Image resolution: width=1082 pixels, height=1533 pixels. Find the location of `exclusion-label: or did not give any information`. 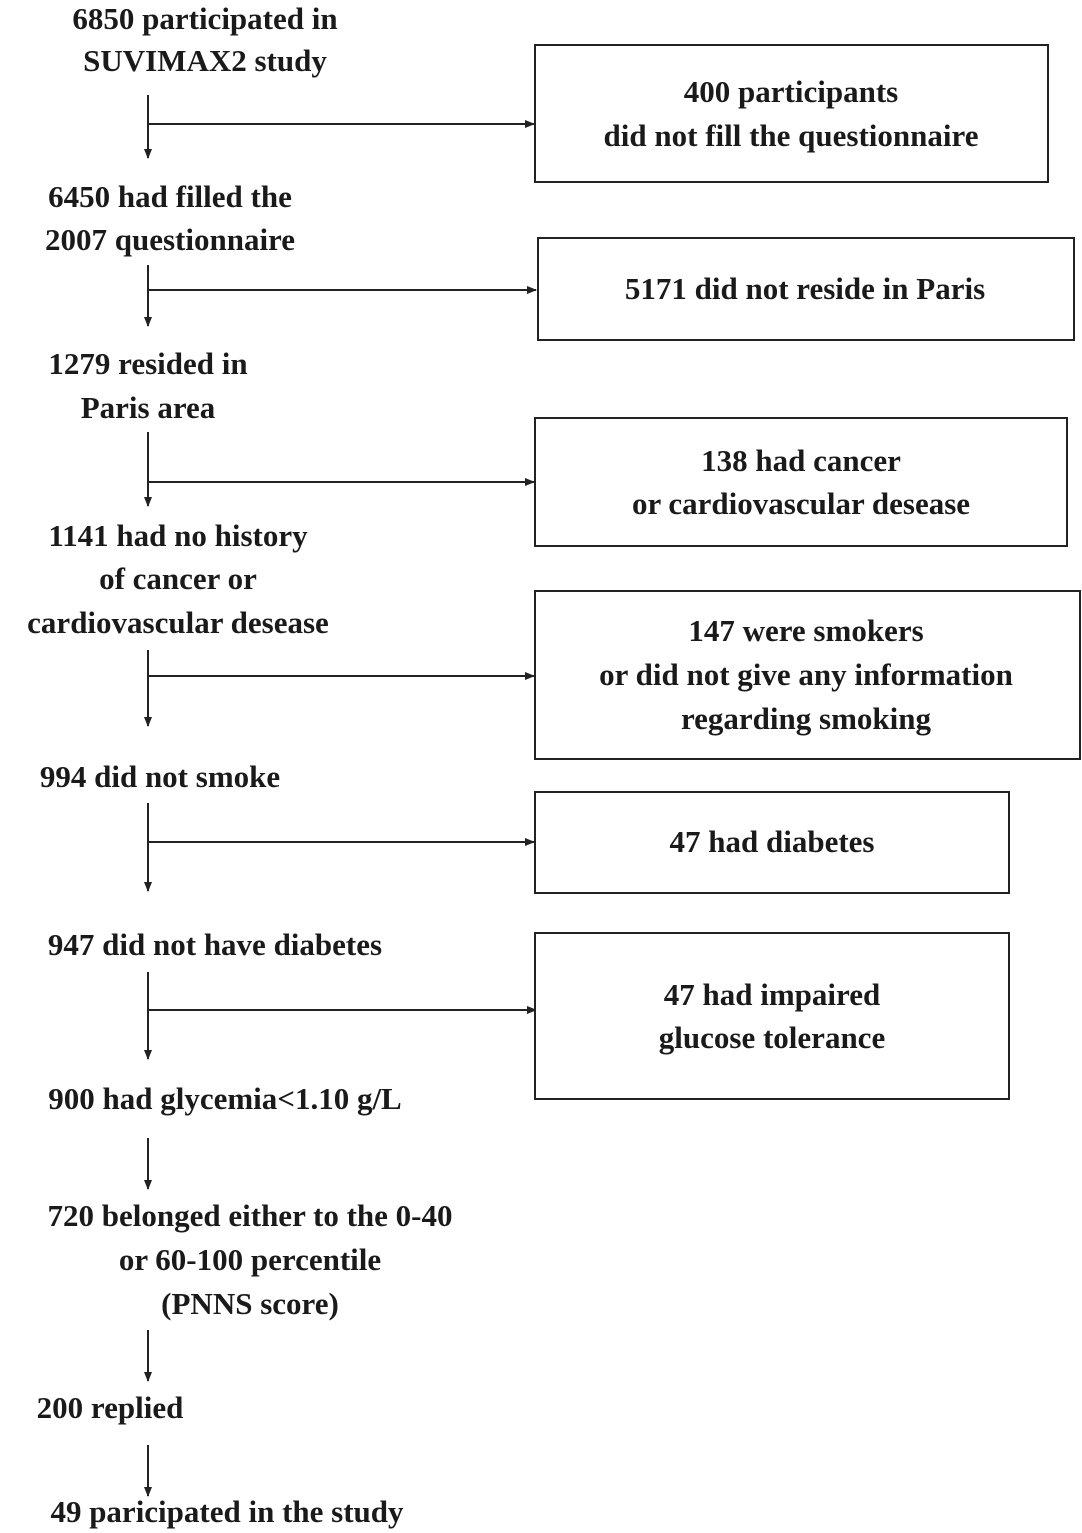

exclusion-label: or did not give any information is located at coordinates (806, 674).